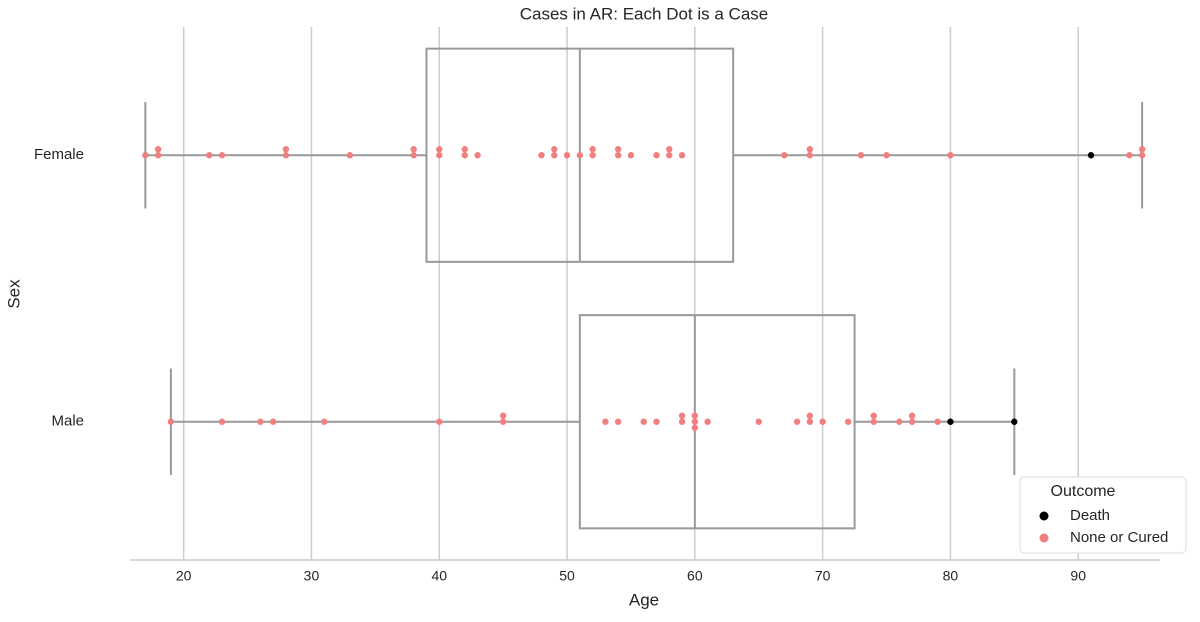 The height and width of the screenshot is (622, 1200). I want to click on x-tick-label: 60, so click(695, 576).